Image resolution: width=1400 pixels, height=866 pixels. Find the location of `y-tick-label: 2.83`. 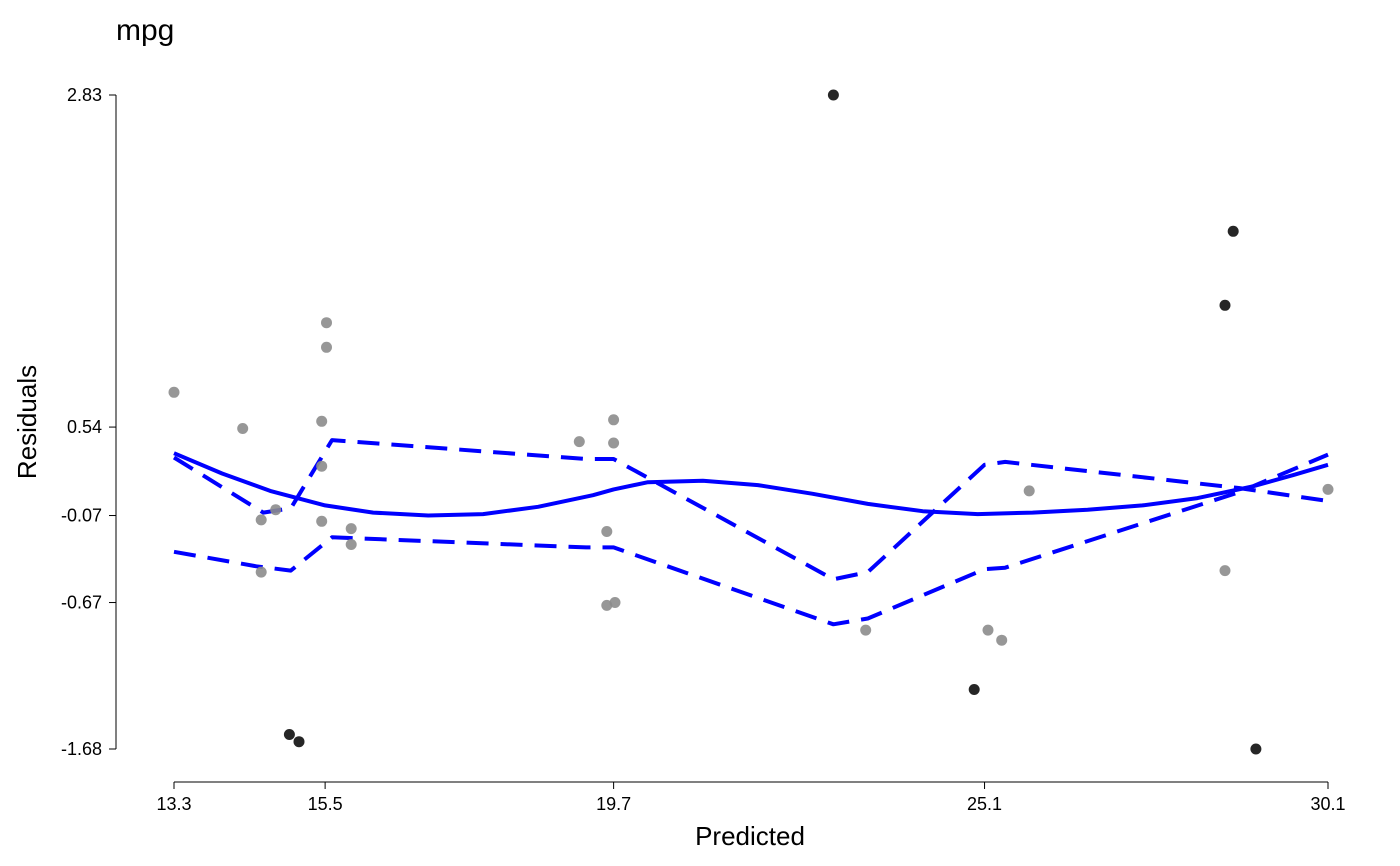

y-tick-label: 2.83 is located at coordinates (84, 95).